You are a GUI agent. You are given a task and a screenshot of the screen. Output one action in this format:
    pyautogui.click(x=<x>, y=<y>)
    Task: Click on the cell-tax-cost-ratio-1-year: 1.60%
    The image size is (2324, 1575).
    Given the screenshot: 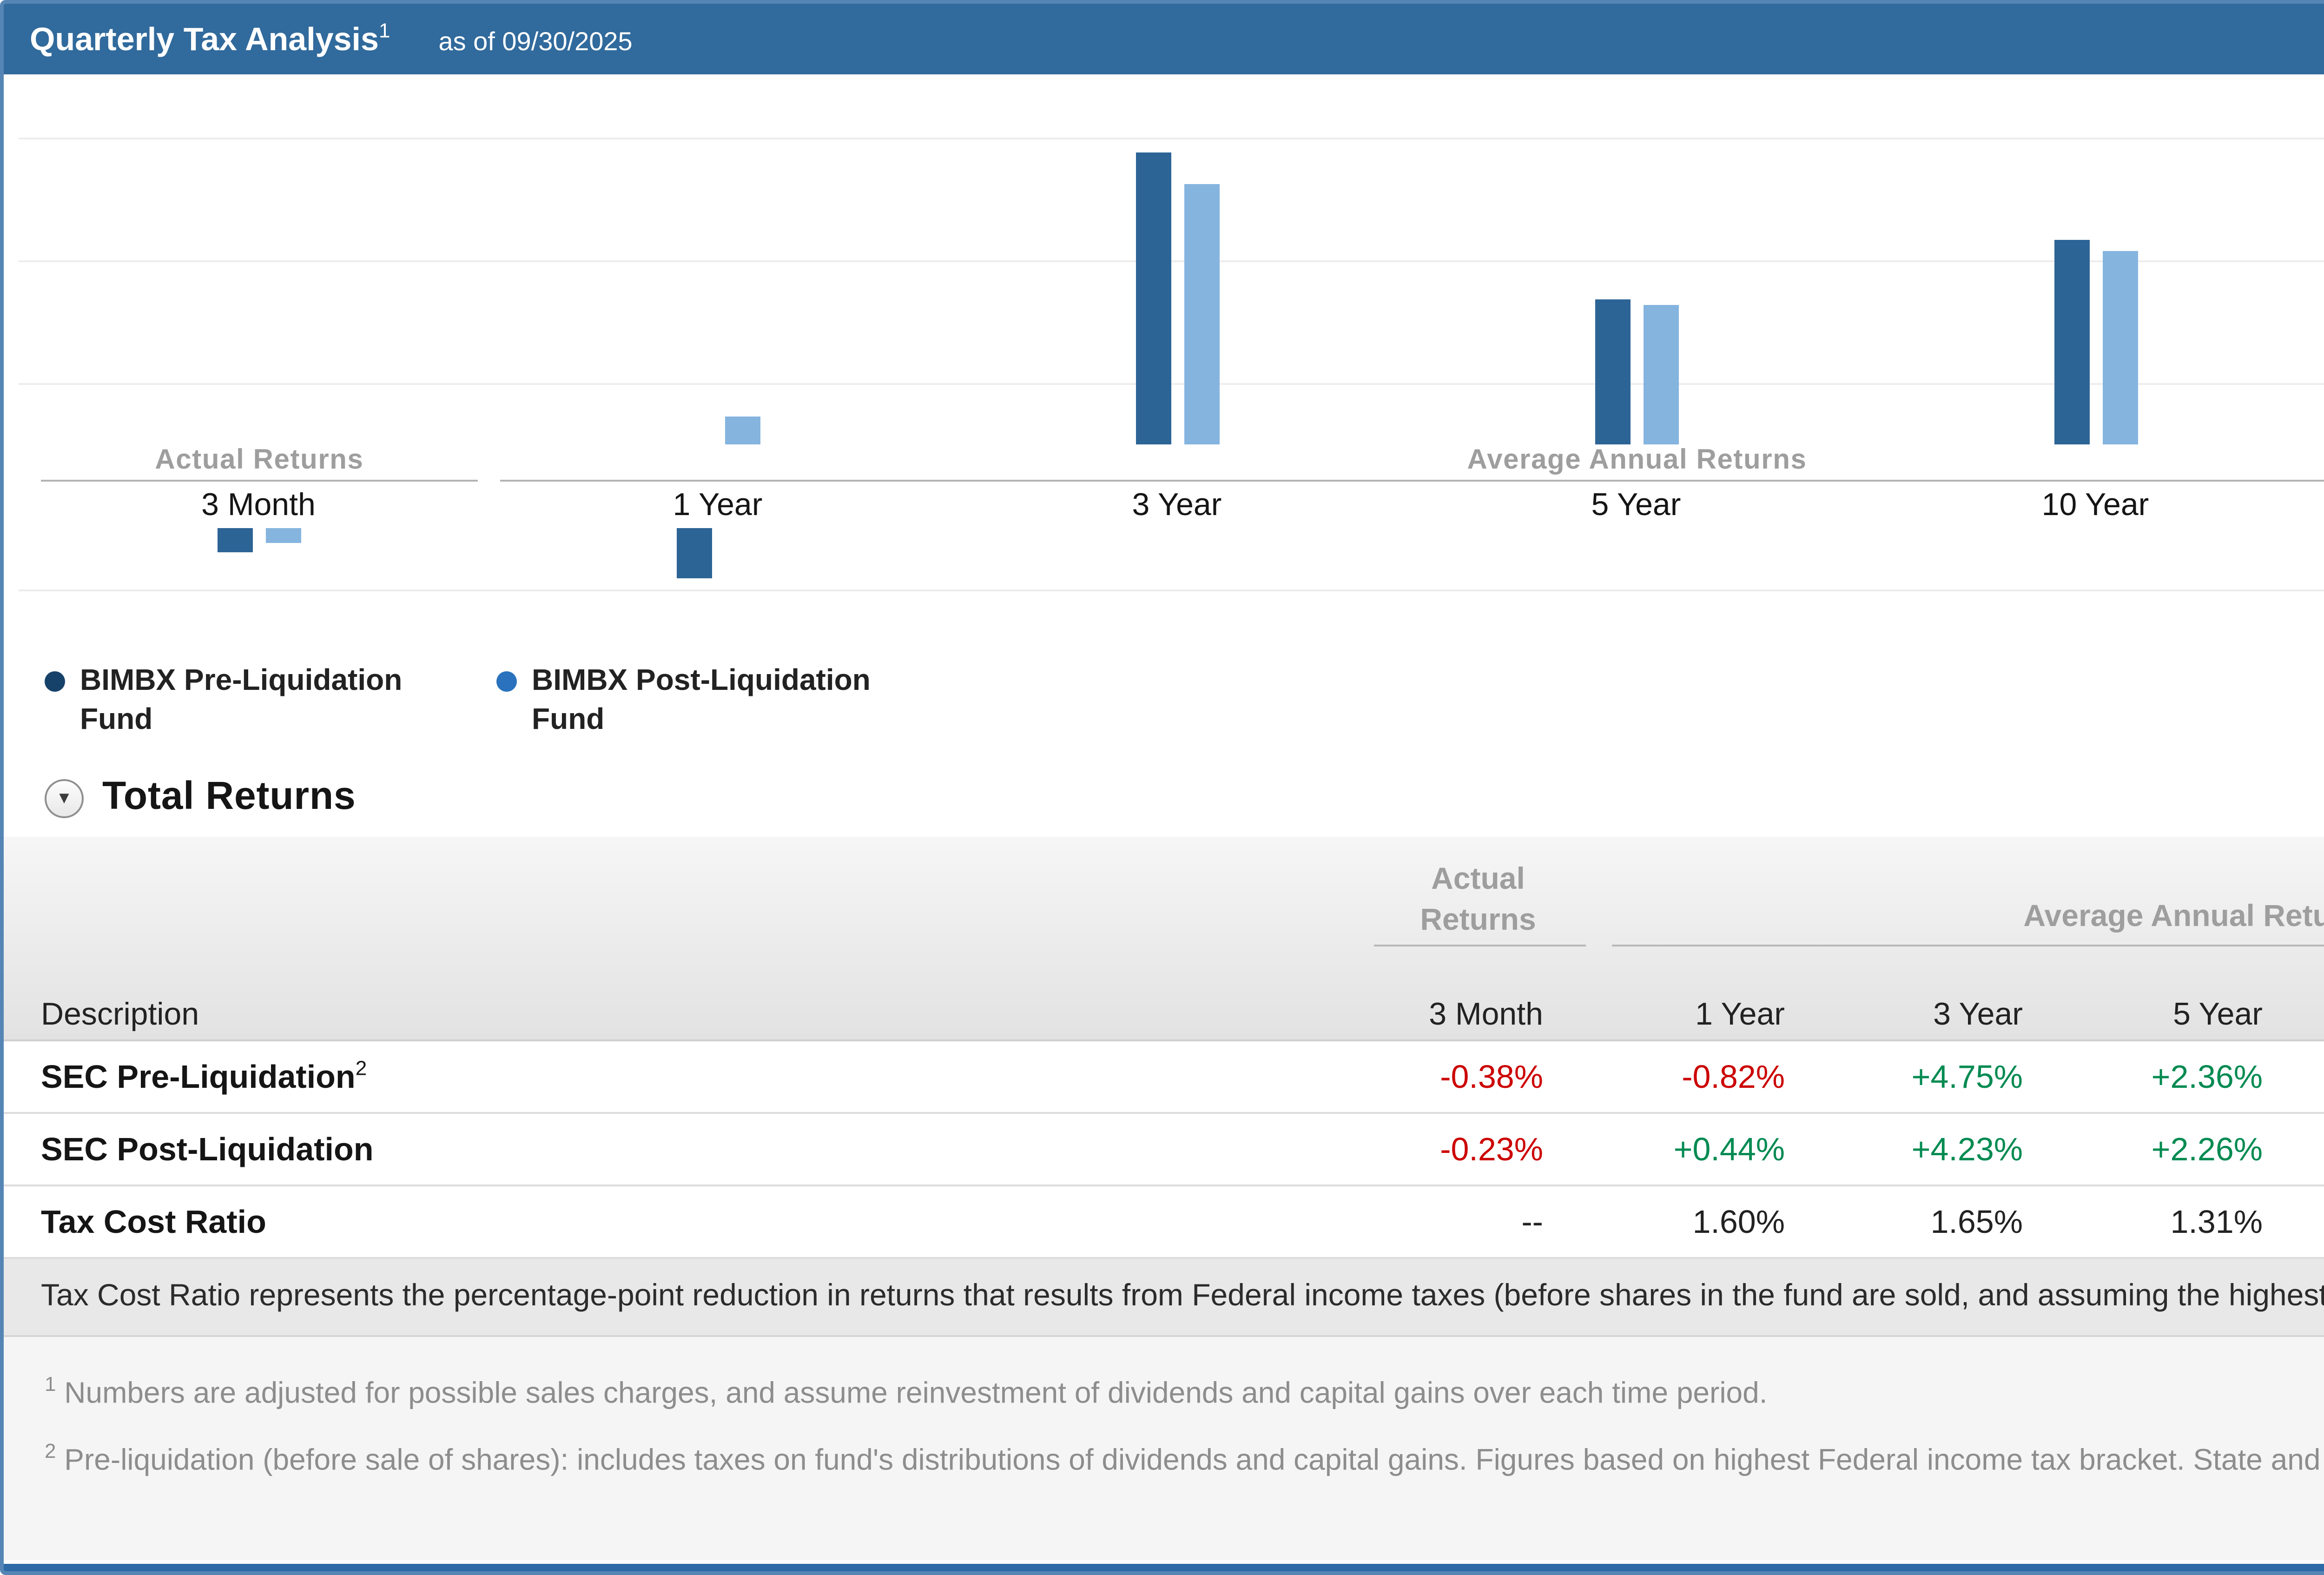 What is the action you would take?
    pyautogui.click(x=1738, y=1221)
    